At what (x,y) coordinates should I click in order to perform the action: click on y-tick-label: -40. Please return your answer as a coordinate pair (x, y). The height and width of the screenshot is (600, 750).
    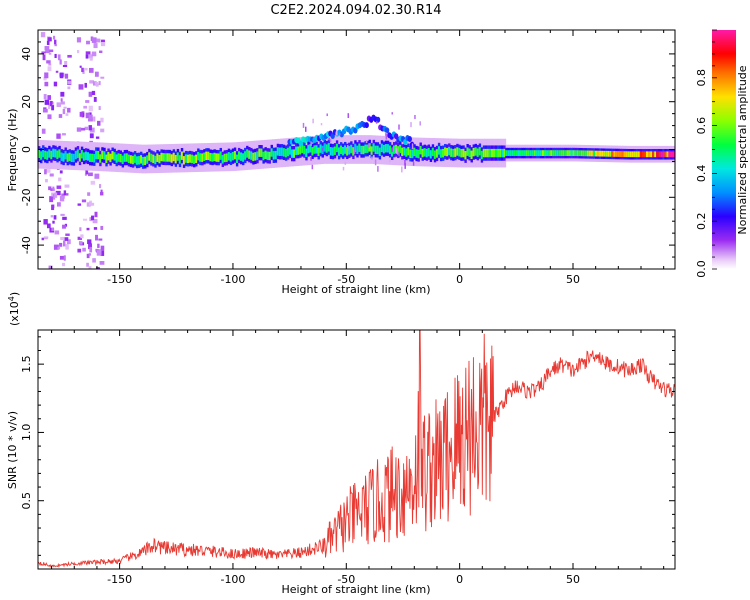
    Looking at the image, I should click on (26, 245).